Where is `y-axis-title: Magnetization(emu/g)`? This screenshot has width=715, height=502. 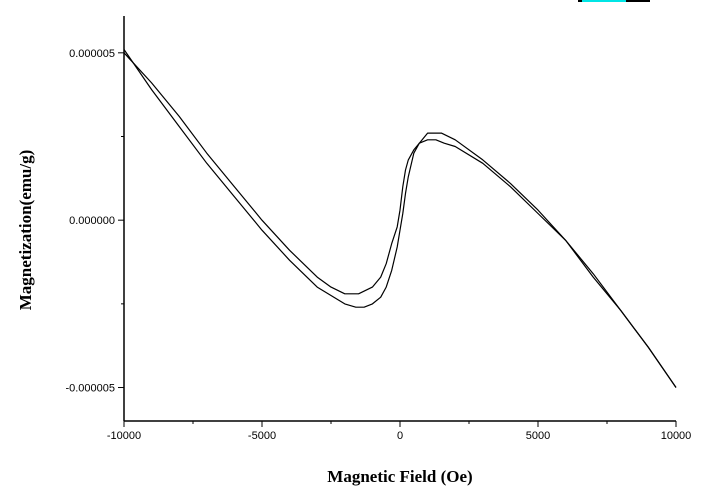 y-axis-title: Magnetization(emu/g) is located at coordinates (25, 230).